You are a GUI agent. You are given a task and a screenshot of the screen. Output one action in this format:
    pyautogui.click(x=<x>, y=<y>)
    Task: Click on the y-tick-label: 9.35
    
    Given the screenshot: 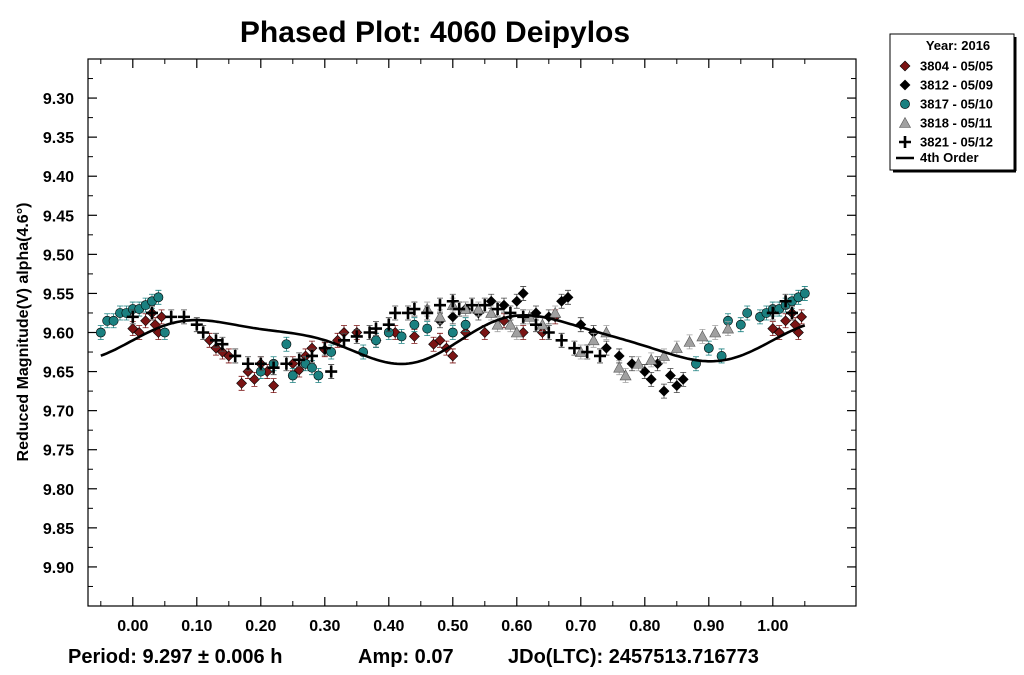 What is the action you would take?
    pyautogui.click(x=58, y=138)
    